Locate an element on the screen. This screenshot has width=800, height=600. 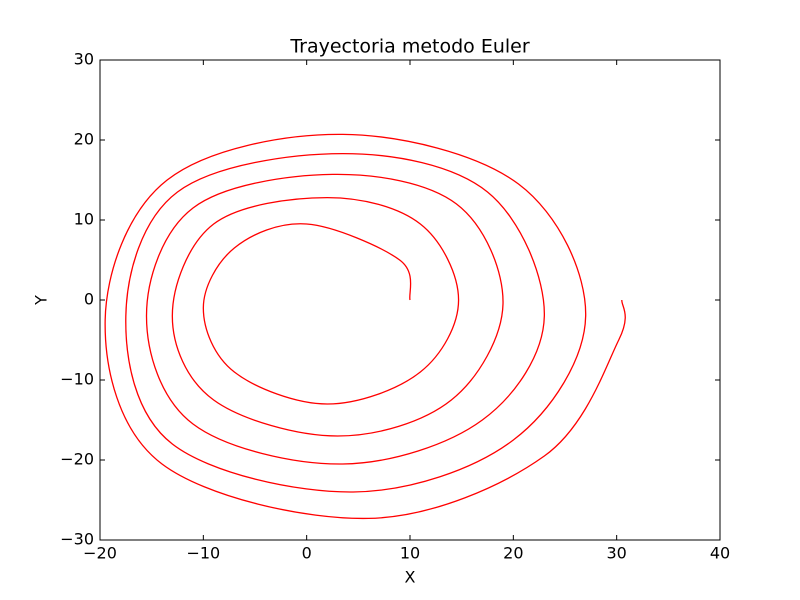
y-tick-label: −20 is located at coordinates (77, 459).